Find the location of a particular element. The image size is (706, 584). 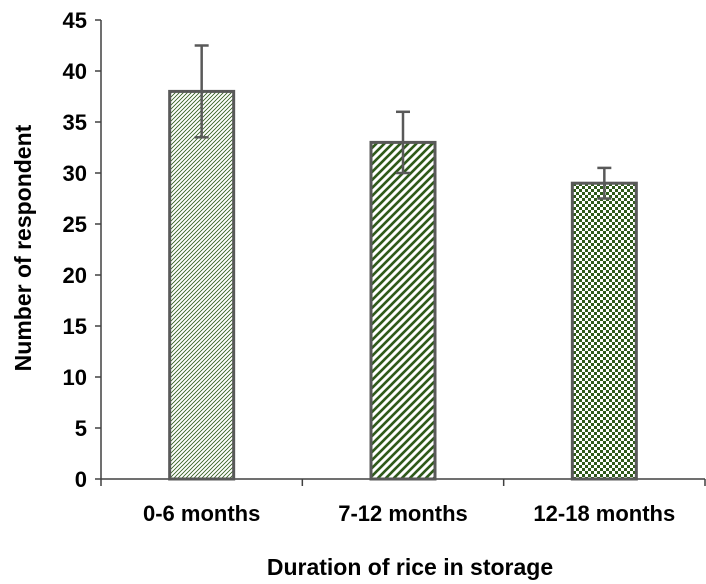

x-axis-title: Duration of rice in storage is located at coordinates (410, 567).